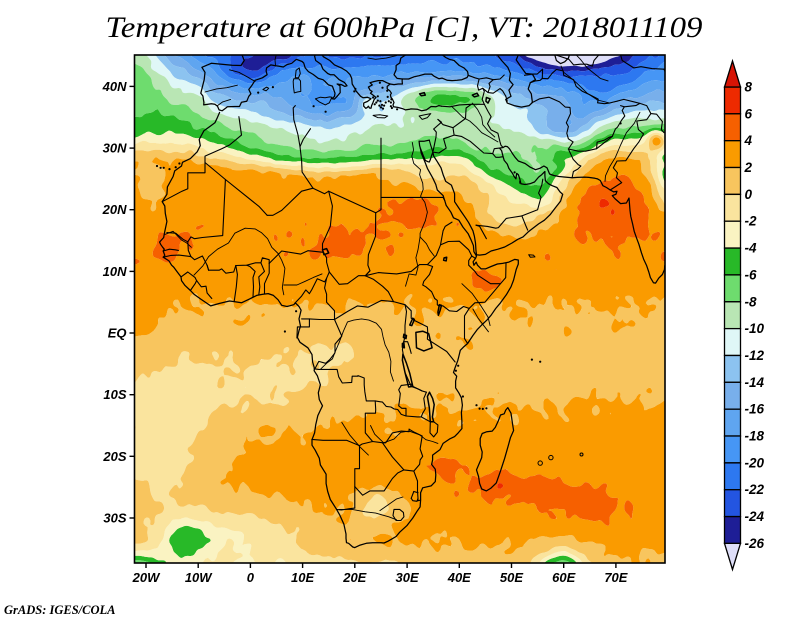 This screenshot has width=800, height=623. Describe the element at coordinates (755, 462) in the screenshot. I see `svg-text: -20` at that location.